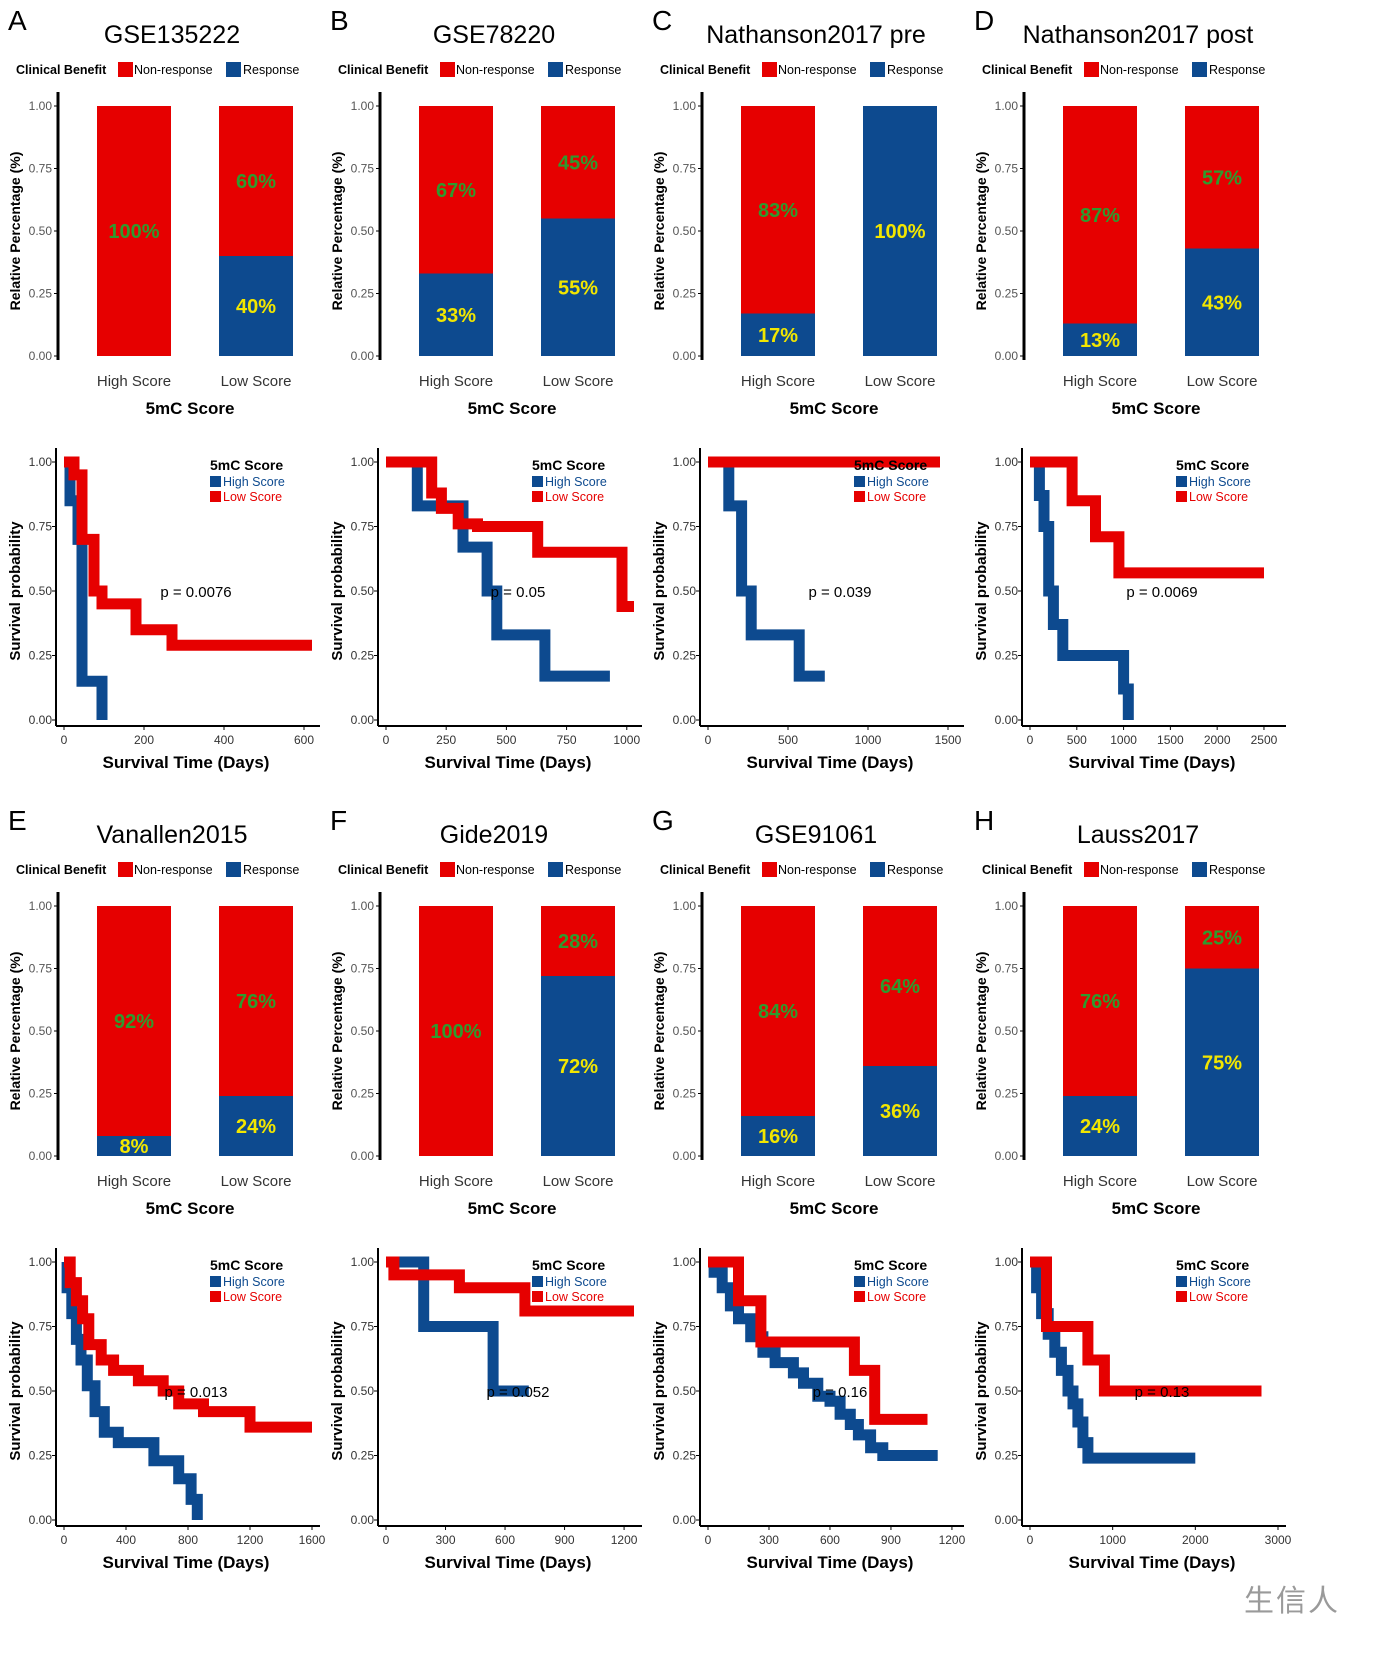 The height and width of the screenshot is (1680, 1400). What do you see at coordinates (565, 1540) in the screenshot?
I see `km-x-tick-label: 900` at bounding box center [565, 1540].